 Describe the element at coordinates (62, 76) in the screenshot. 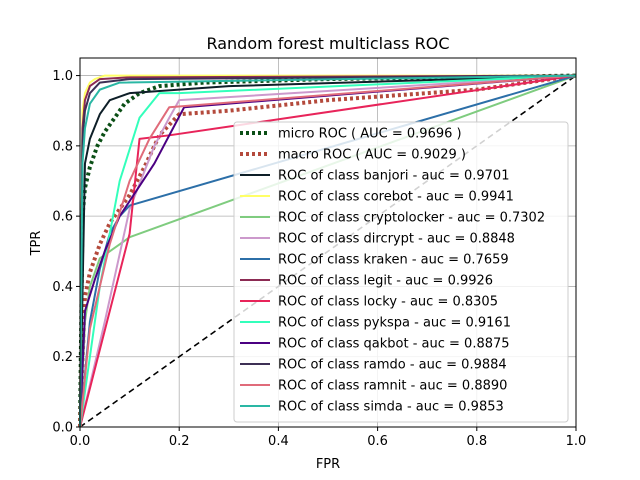

I see `y-tick-label: 1.0` at that location.